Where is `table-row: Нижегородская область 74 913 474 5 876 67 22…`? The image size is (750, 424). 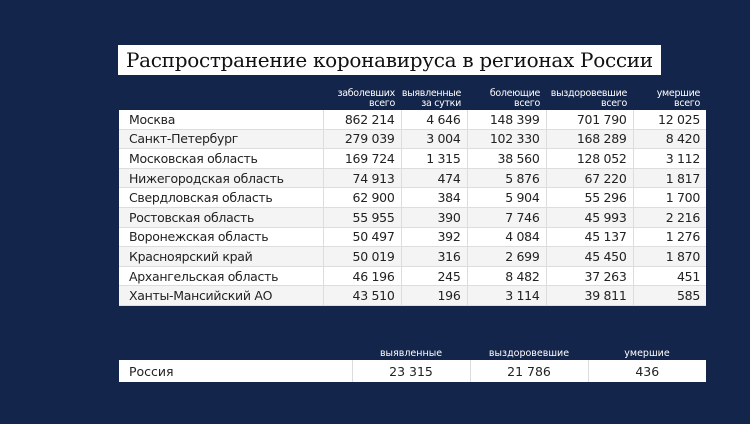
table-row: Нижегородская область 74 913 474 5 876 67 22… is located at coordinates (412, 178).